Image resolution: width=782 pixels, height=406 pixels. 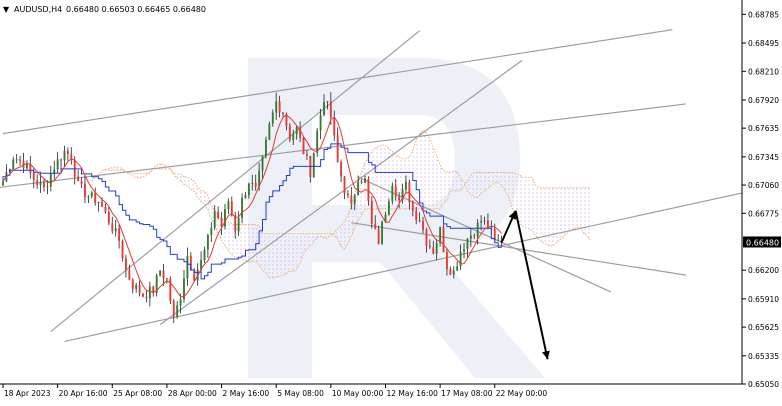 I want to click on current-price-marker: 0.66480, so click(x=762, y=242).